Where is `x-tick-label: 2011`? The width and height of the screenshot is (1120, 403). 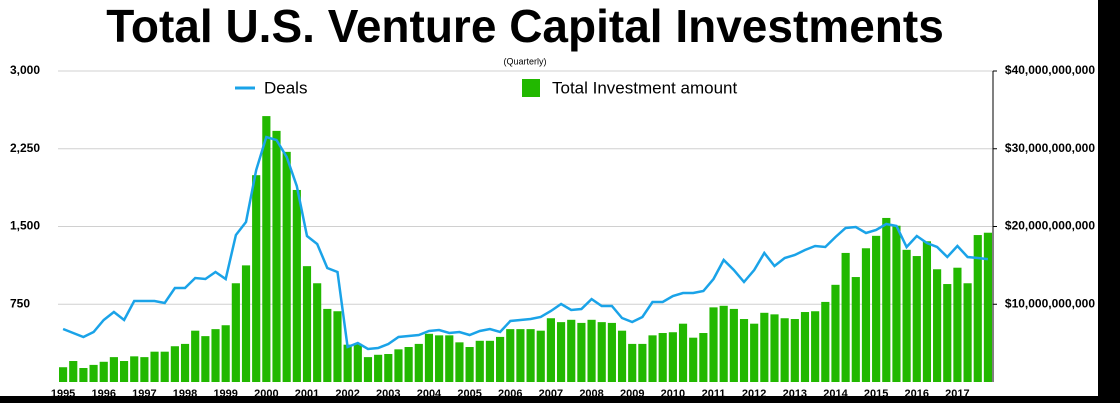 x-tick-label: 2011 is located at coordinates (714, 394).